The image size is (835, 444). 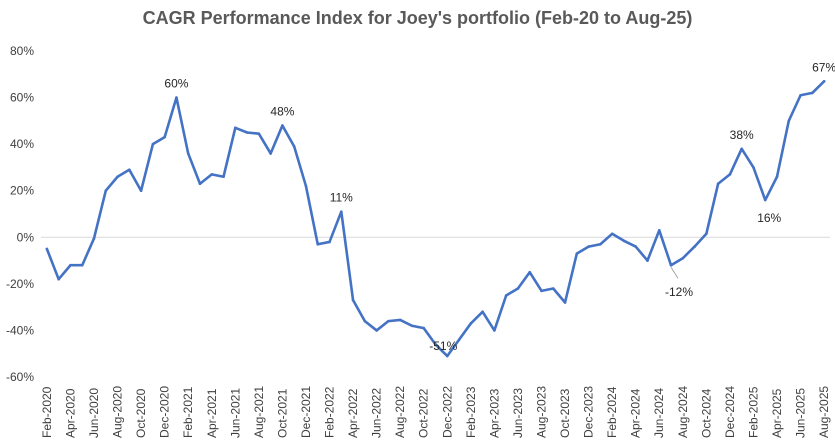 I want to click on data-label: -51%, so click(x=443, y=346).